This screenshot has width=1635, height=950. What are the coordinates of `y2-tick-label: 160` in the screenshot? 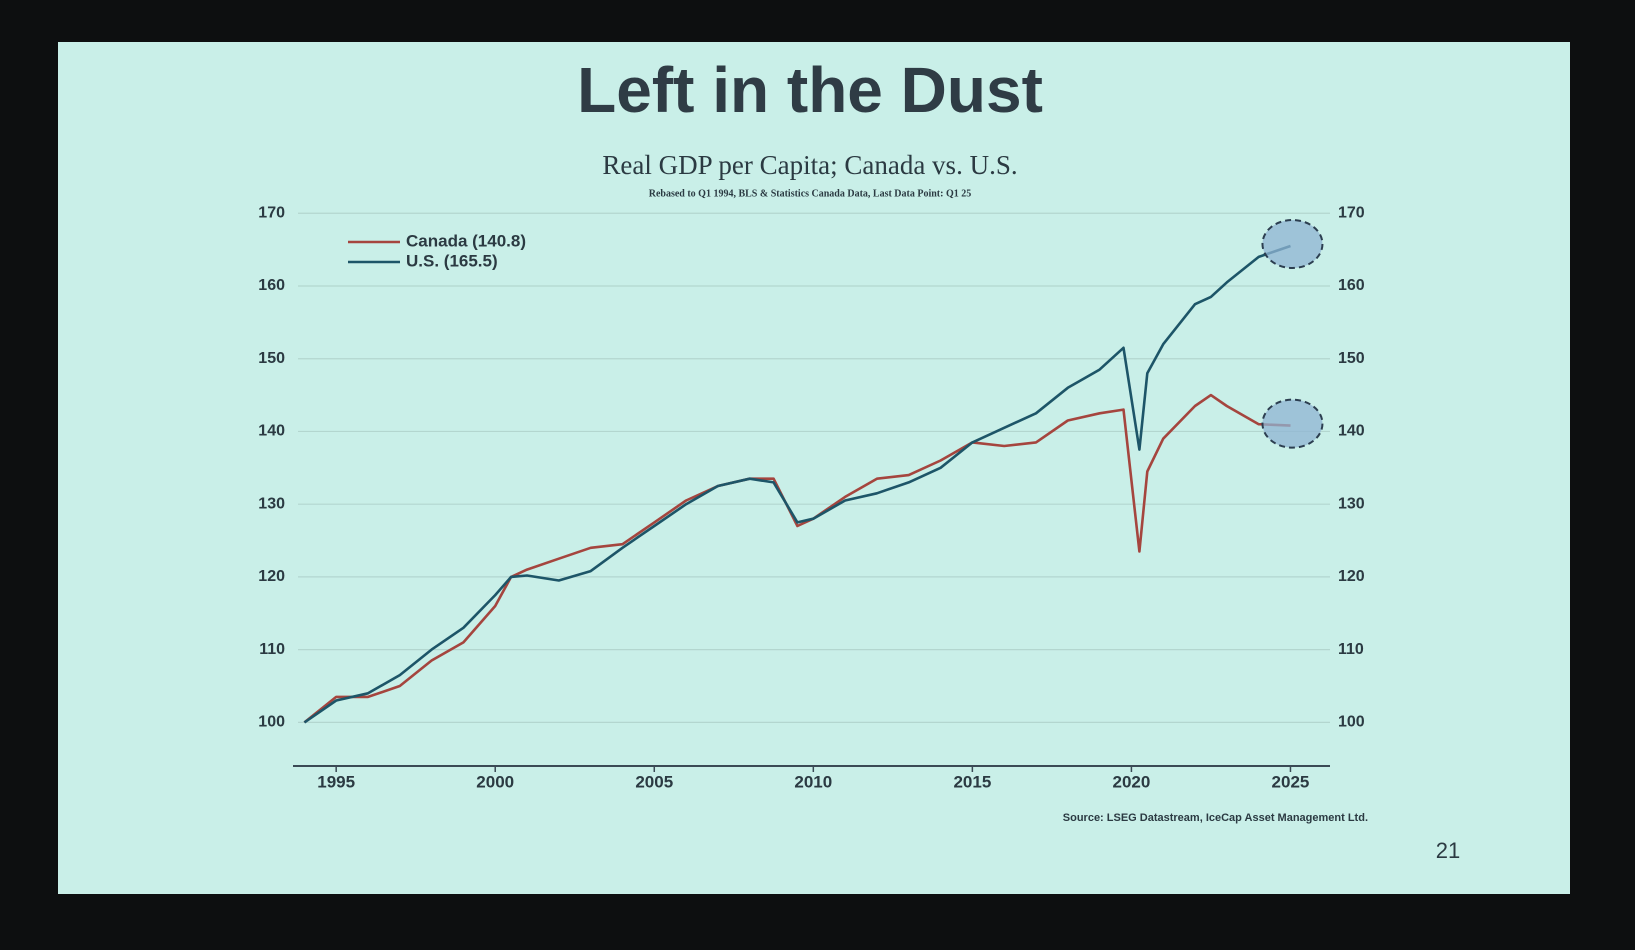 It's located at (1351, 285).